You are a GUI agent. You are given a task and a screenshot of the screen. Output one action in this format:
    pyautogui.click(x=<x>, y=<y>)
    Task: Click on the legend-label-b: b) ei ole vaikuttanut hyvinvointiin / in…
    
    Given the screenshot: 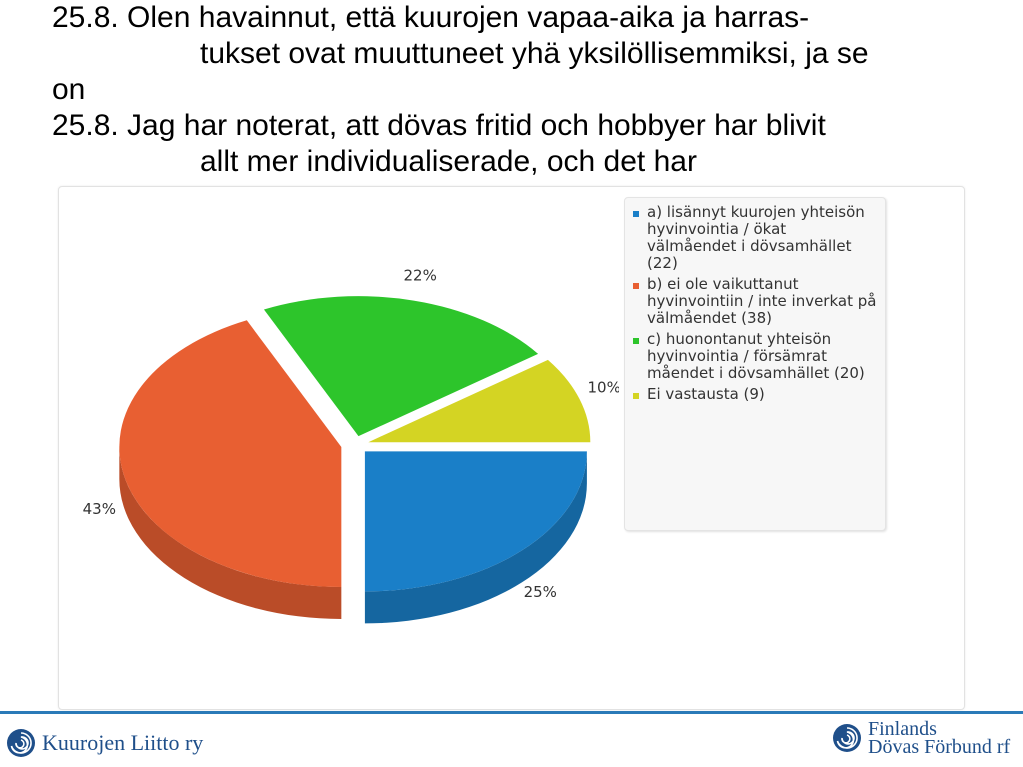 What is the action you would take?
    pyautogui.click(x=762, y=301)
    